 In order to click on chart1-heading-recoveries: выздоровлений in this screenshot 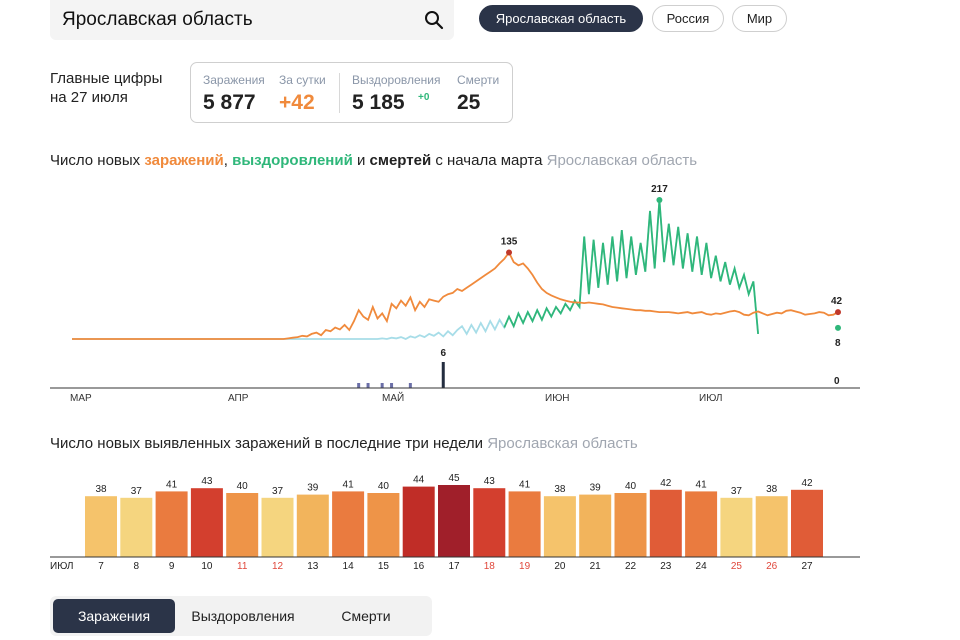, I will do `click(292, 160)`.